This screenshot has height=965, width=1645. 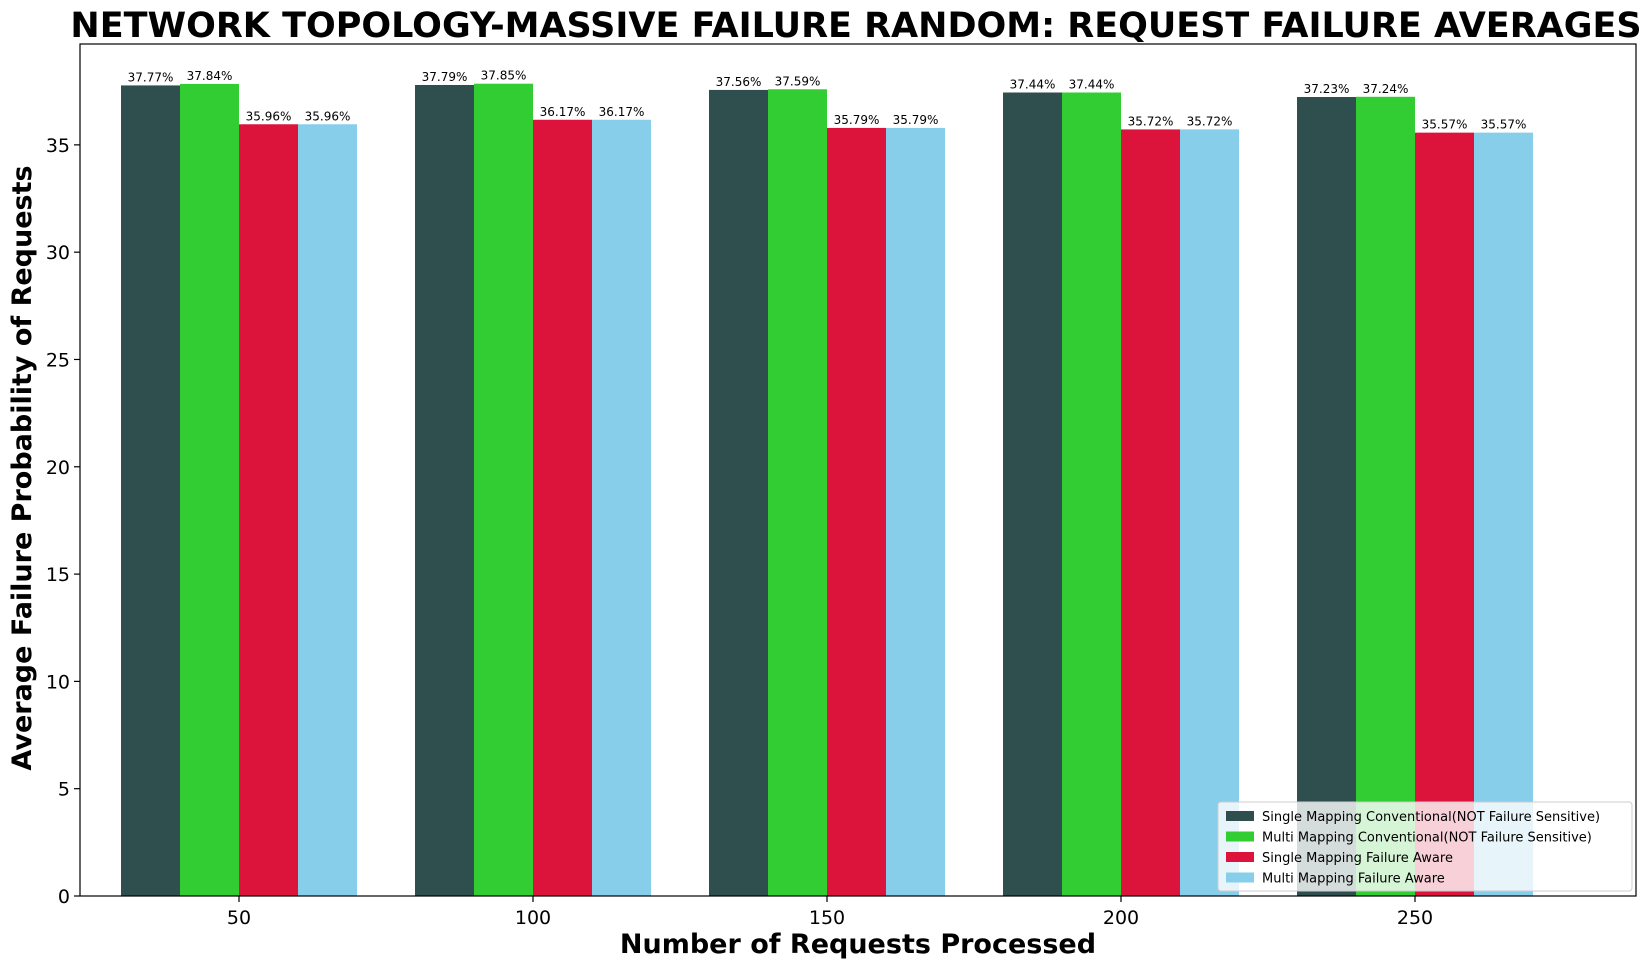 I want to click on y-tick-label: 30, so click(x=58, y=253).